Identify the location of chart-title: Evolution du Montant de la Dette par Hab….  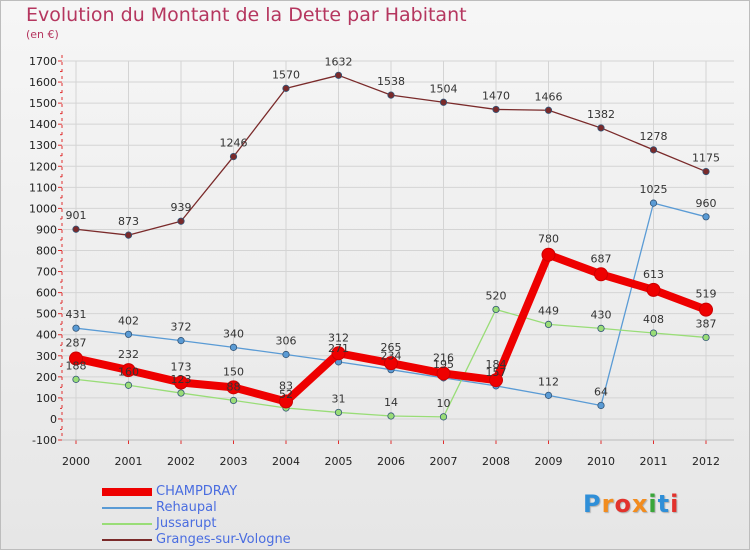
(246, 15).